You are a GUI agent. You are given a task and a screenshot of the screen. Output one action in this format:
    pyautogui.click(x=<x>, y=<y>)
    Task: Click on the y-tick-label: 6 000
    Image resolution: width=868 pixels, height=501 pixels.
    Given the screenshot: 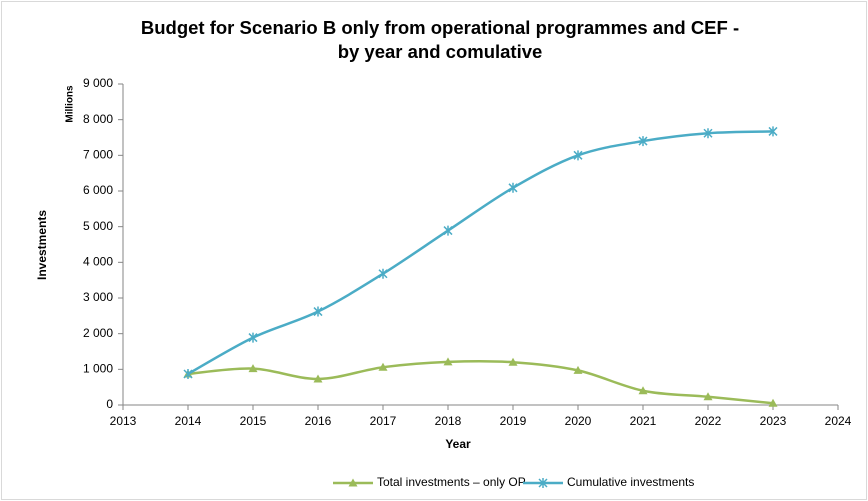 What is the action you would take?
    pyautogui.click(x=98, y=190)
    